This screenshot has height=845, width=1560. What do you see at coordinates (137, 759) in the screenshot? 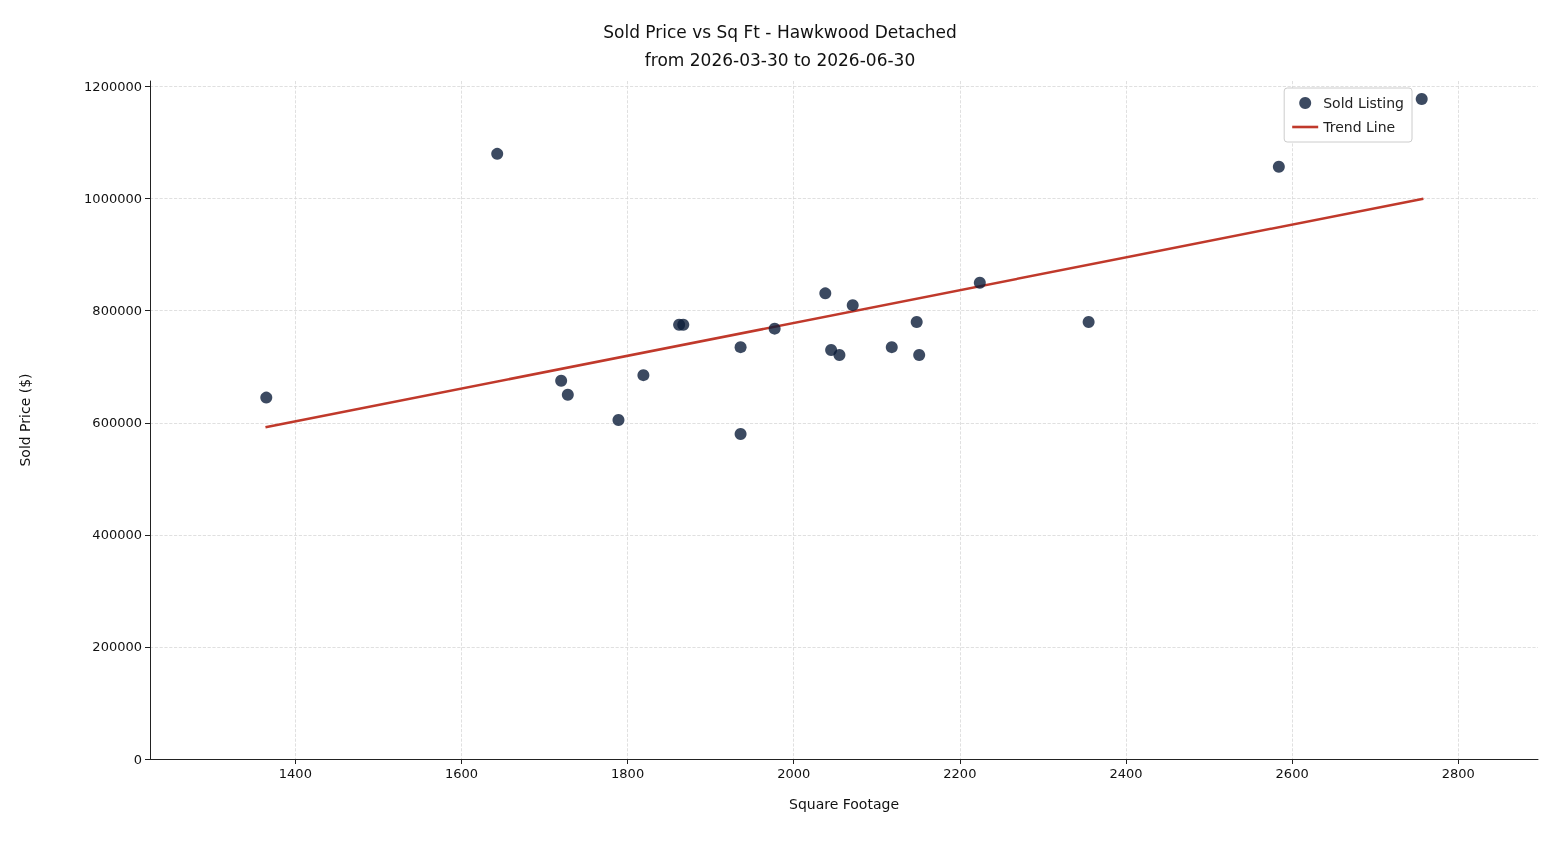
I see `y-tick-label: 0` at bounding box center [137, 759].